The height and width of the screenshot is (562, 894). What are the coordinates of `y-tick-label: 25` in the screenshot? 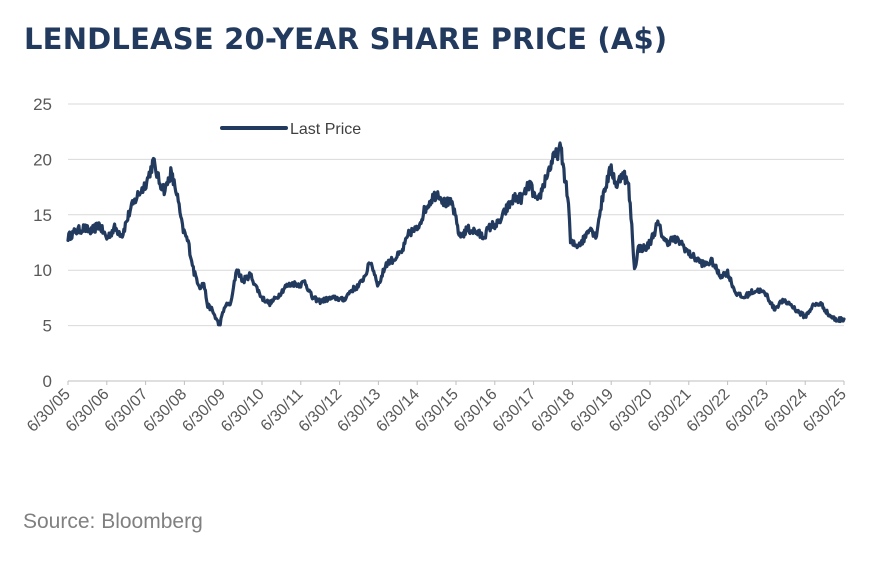 It's located at (42, 104).